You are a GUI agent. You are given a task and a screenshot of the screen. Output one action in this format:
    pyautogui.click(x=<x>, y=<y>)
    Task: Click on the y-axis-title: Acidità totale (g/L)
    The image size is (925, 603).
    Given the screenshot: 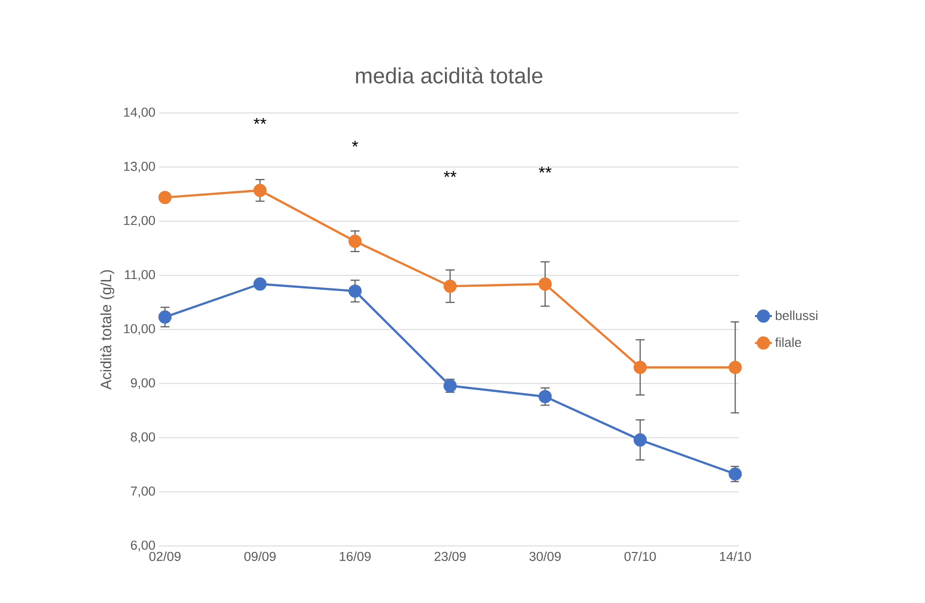 What is the action you would take?
    pyautogui.click(x=107, y=330)
    